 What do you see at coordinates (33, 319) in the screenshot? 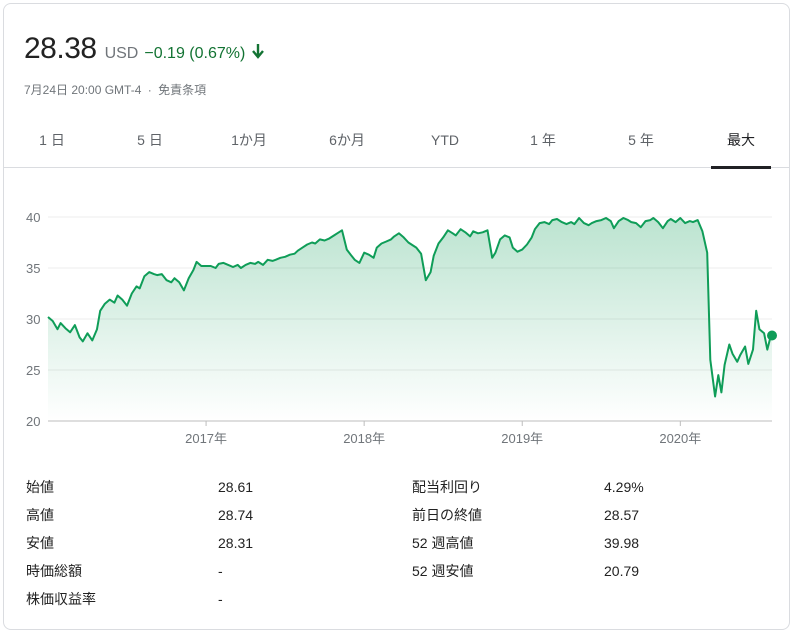
I see `y-tick-label: 30` at bounding box center [33, 319].